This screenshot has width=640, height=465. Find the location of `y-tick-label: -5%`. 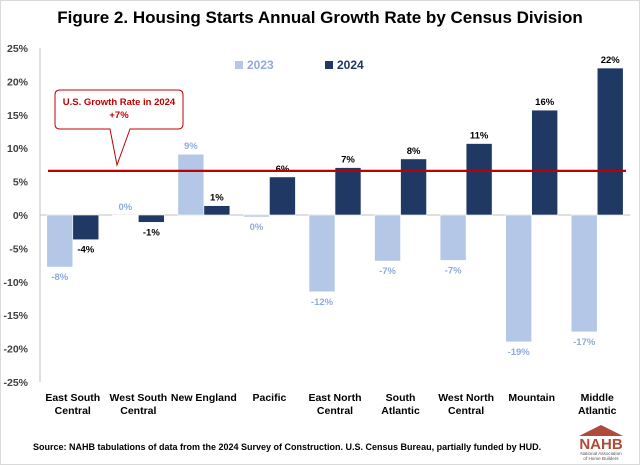

y-tick-label: -5% is located at coordinates (18, 249).